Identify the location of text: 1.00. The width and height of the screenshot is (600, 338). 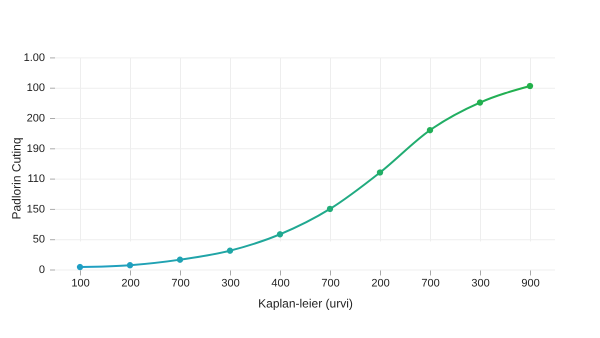
(34, 58).